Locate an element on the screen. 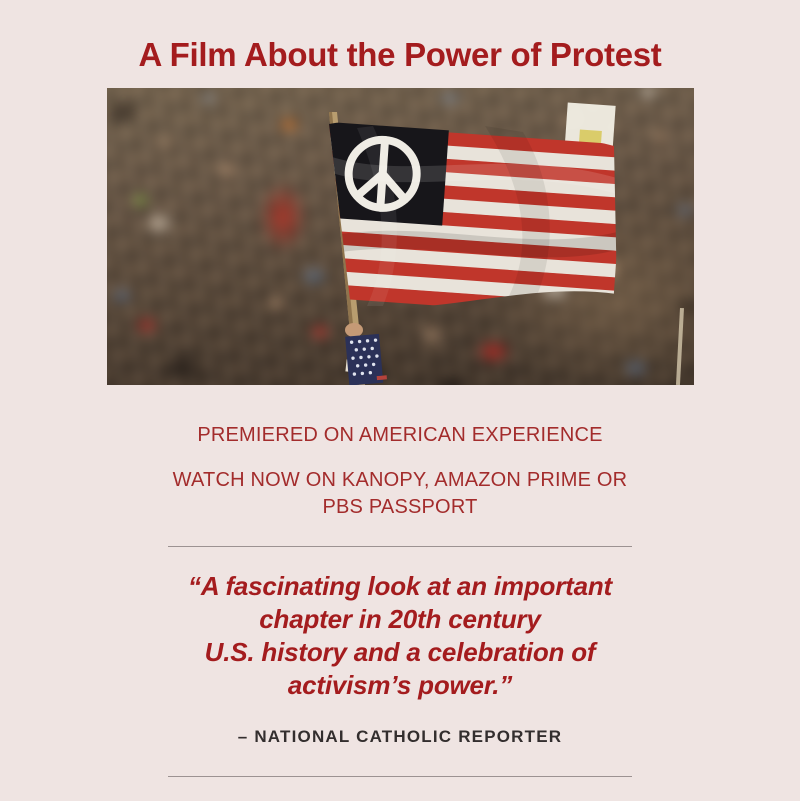 The image size is (800, 801). small-us-flag is located at coordinates (366, 359).